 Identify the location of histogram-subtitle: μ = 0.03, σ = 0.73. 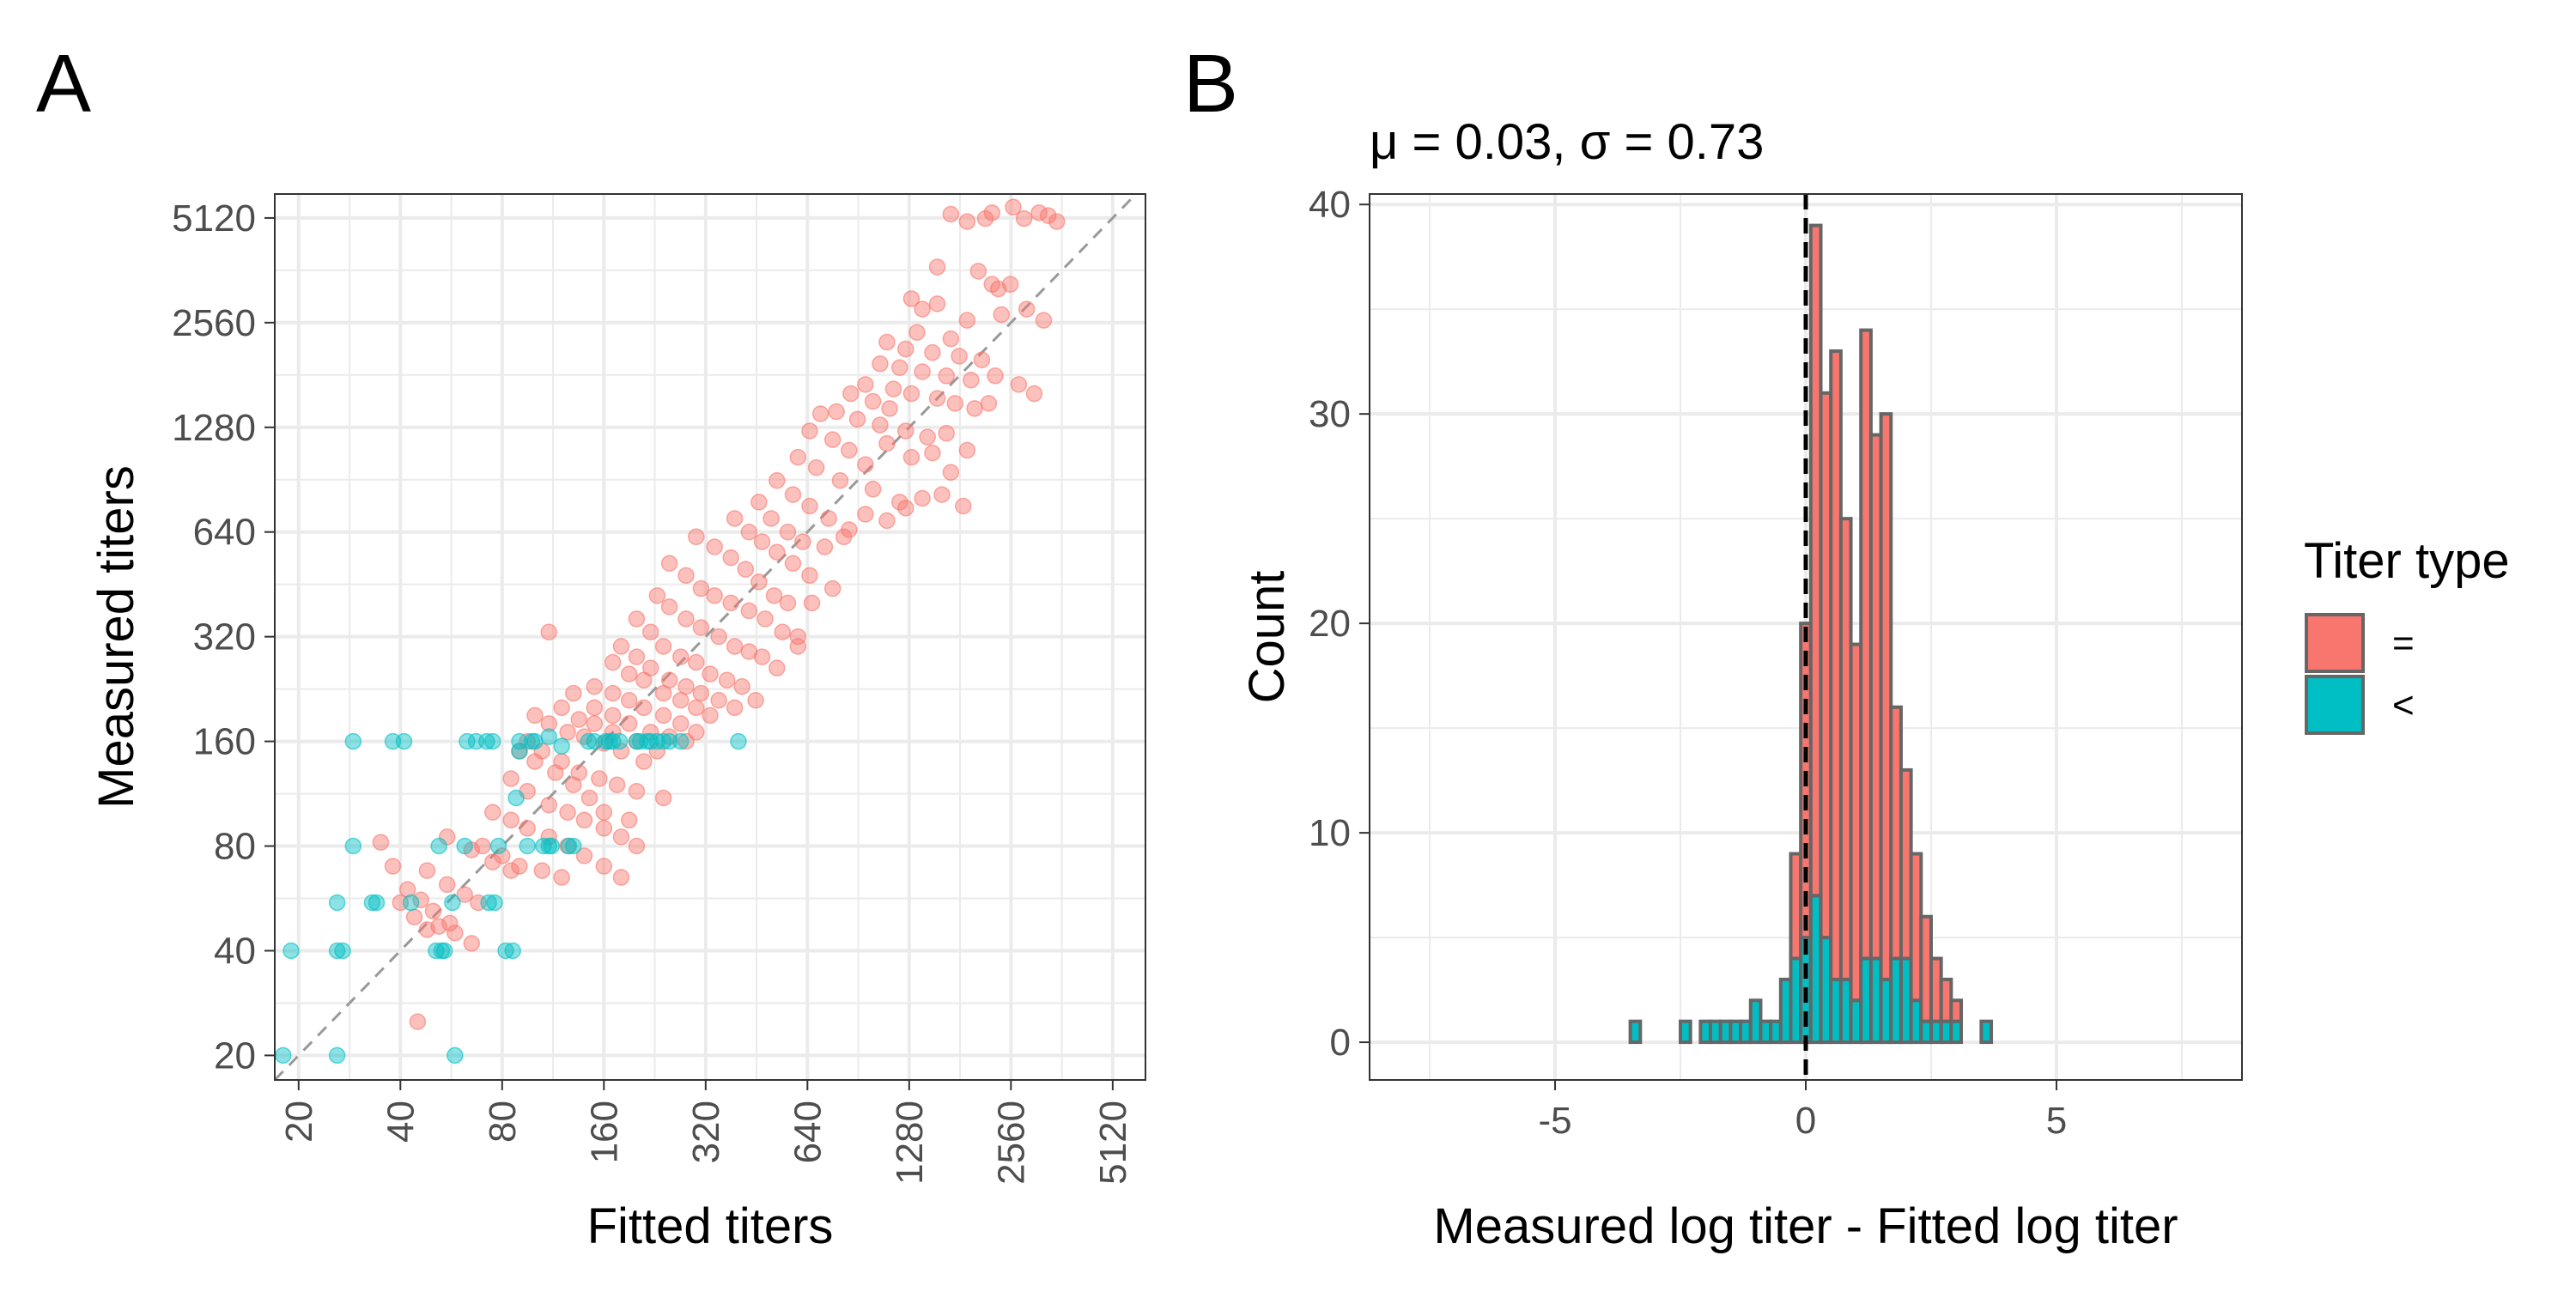
(1567, 142).